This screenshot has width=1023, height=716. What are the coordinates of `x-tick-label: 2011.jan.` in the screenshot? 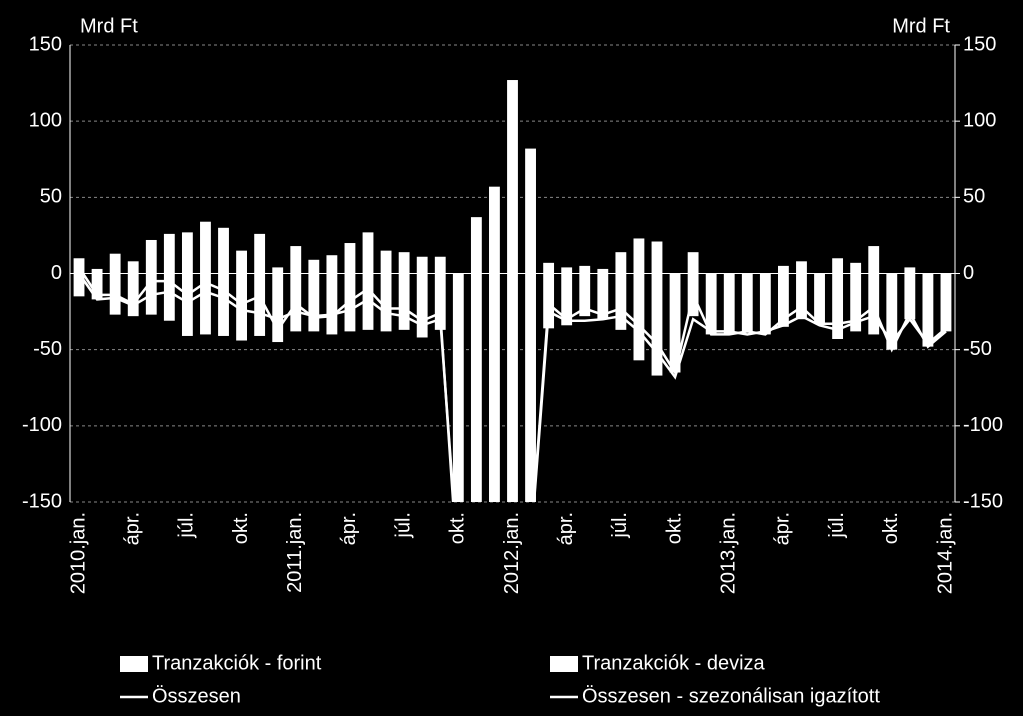 It's located at (295, 552).